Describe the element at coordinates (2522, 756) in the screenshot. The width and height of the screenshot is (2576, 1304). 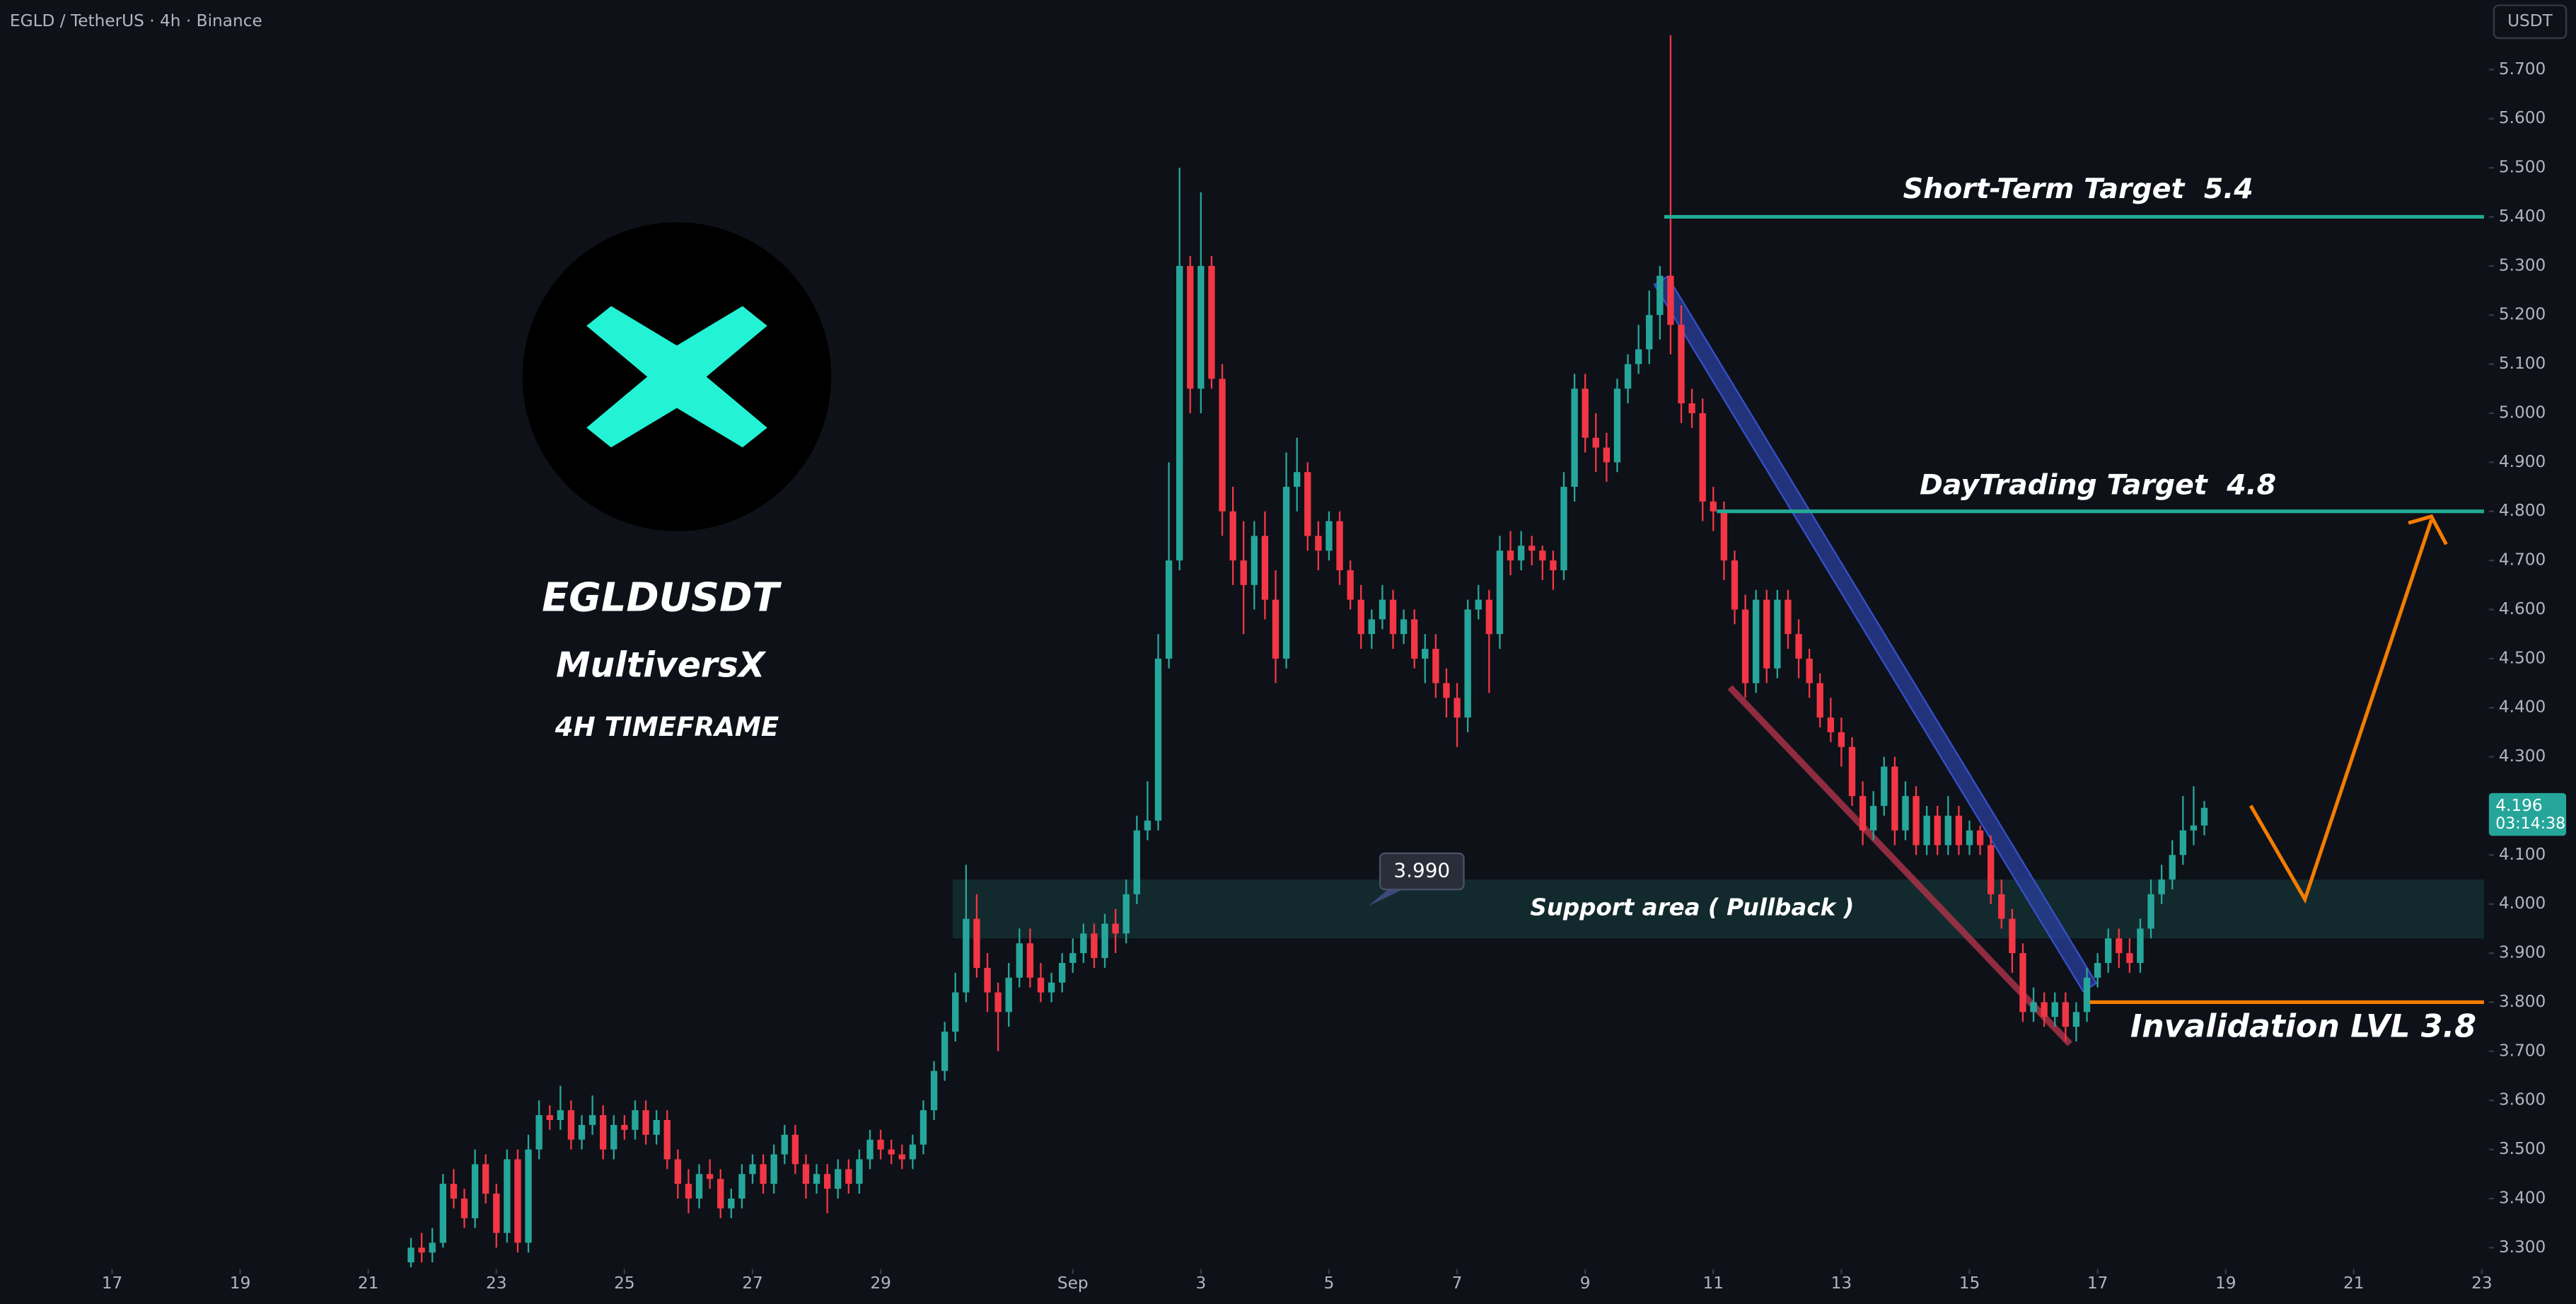
I see `y-tick-label: 4.300` at that location.